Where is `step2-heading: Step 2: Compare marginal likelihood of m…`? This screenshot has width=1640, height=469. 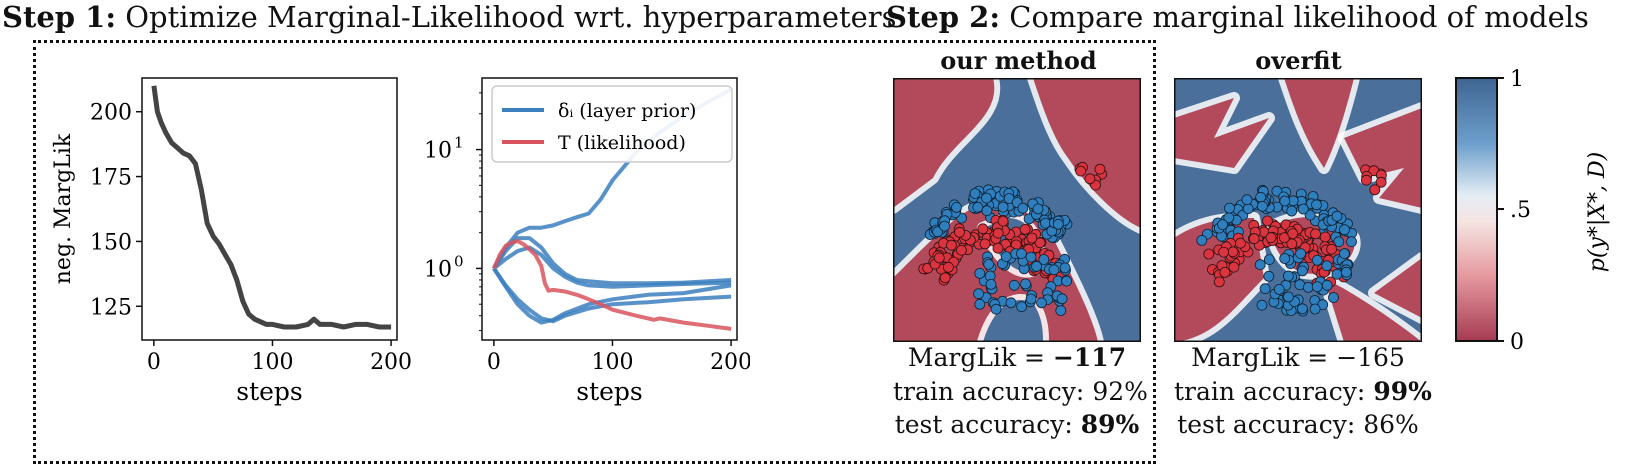 step2-heading: Step 2: Compare marginal likelihood of m… is located at coordinates (1237, 17).